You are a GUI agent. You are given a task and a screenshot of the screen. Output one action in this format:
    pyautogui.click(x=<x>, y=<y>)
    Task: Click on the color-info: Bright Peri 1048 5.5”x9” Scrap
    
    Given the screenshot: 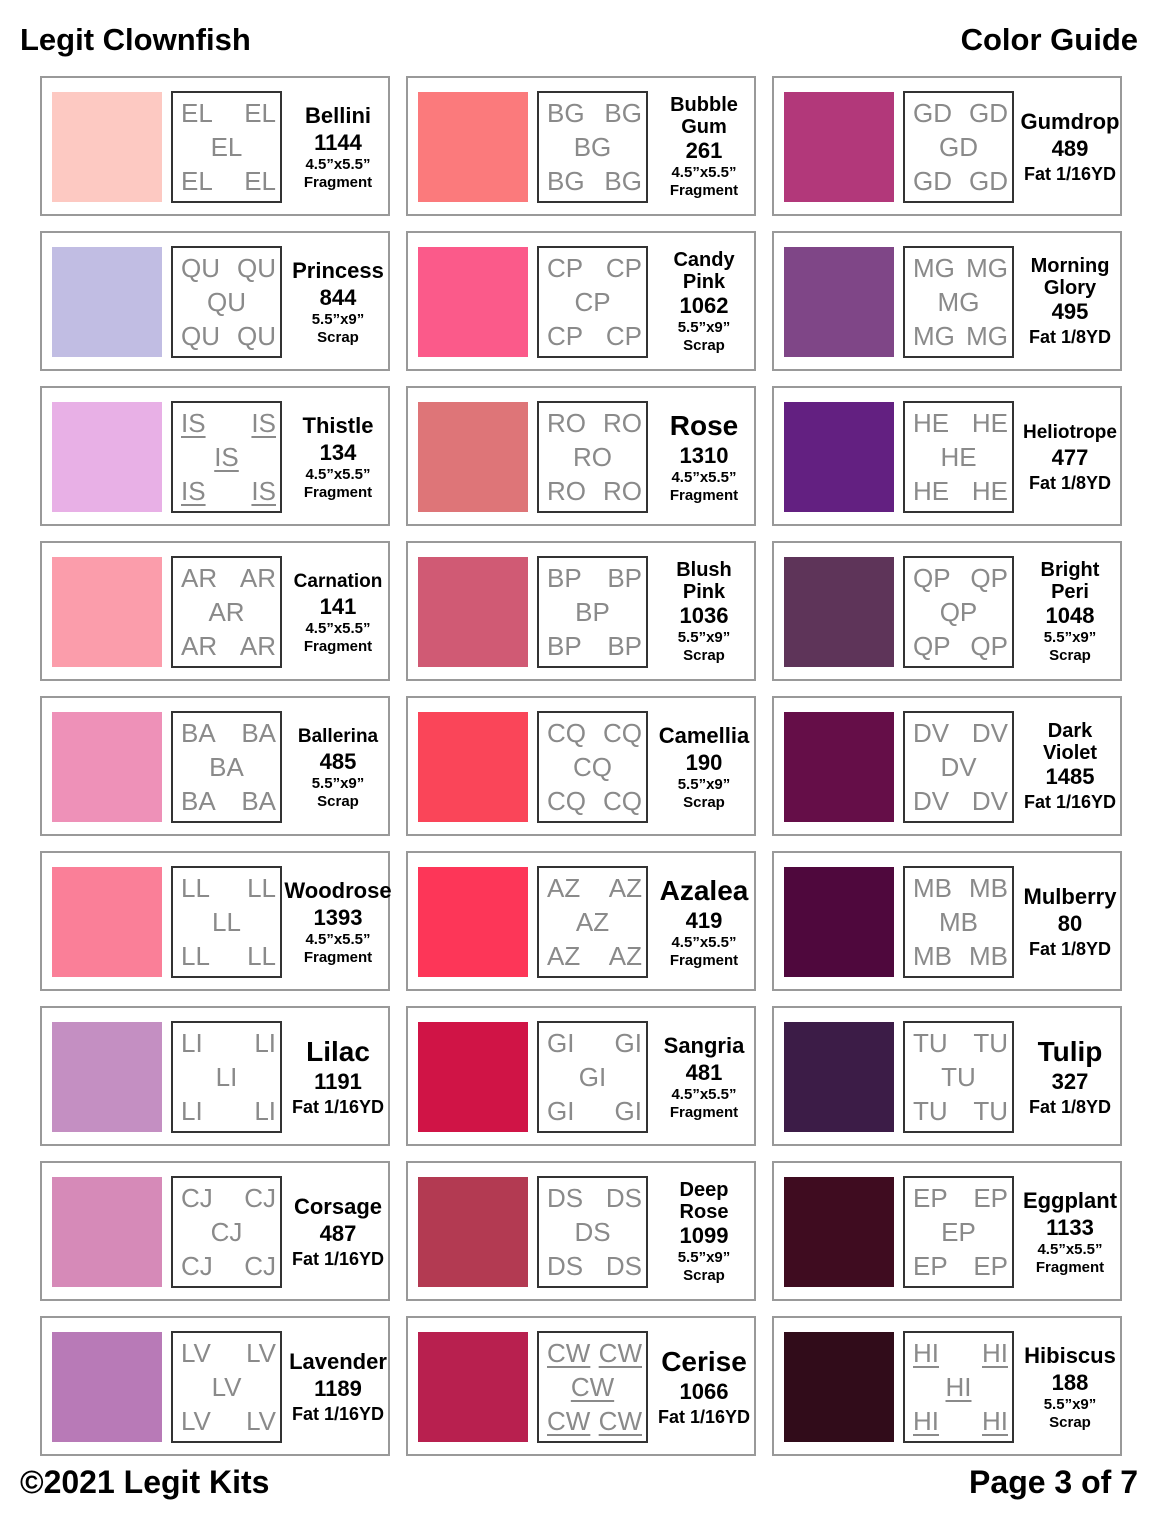 What is the action you would take?
    pyautogui.click(x=1070, y=612)
    